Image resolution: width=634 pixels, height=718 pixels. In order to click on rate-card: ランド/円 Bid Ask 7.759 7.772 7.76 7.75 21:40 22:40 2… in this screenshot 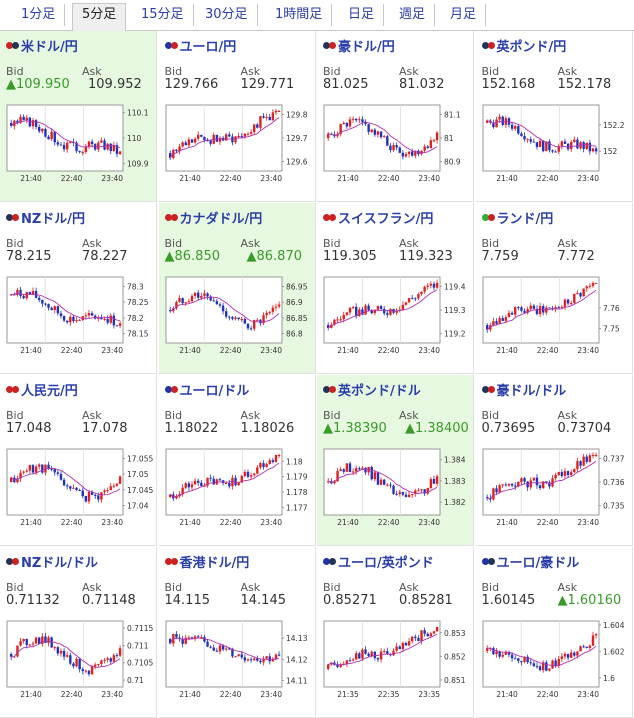, I will do `click(554, 288)`.